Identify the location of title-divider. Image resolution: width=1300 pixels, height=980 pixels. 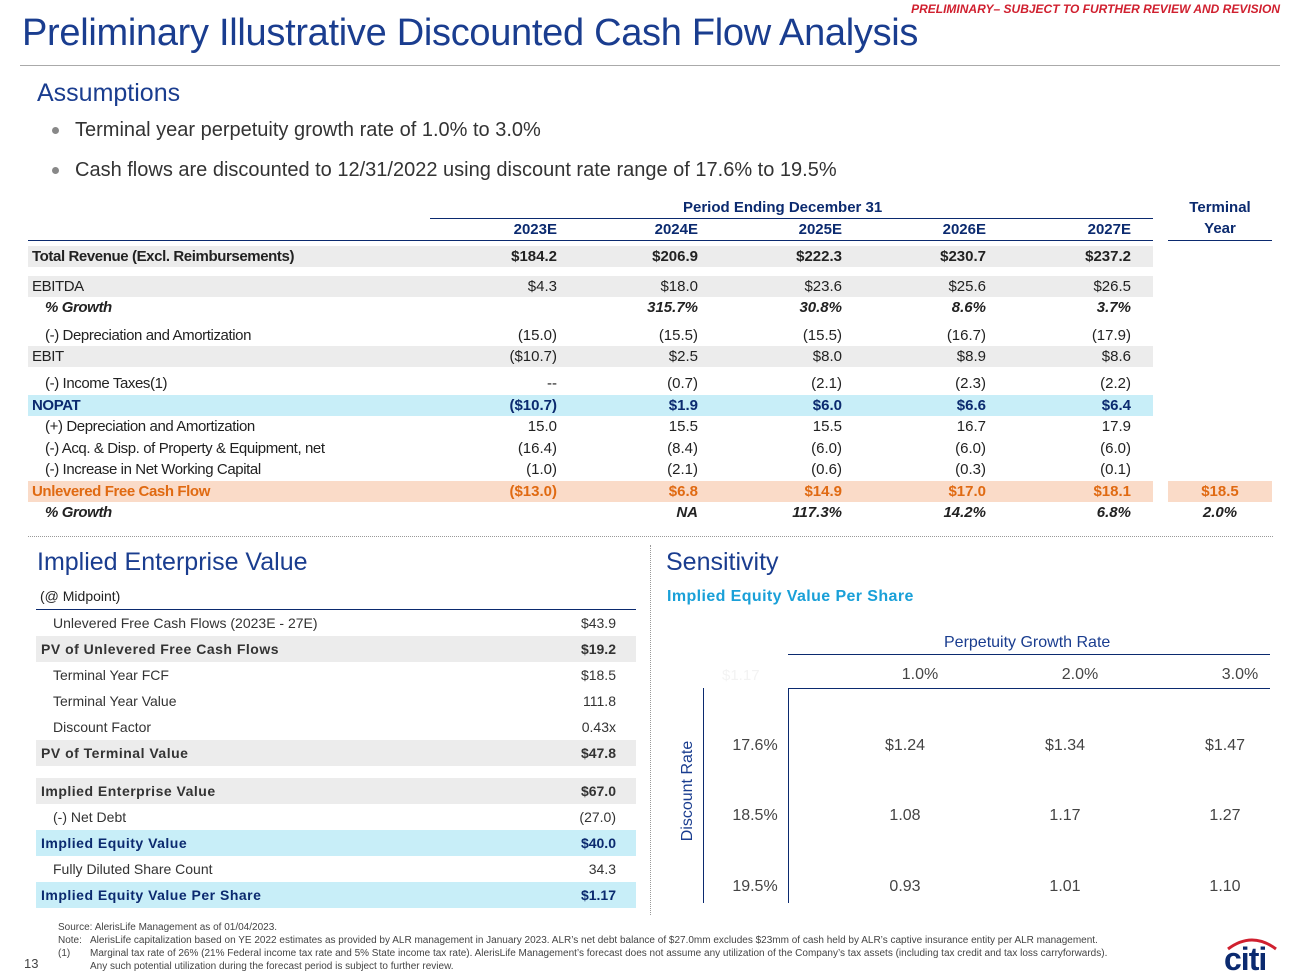
(650, 65).